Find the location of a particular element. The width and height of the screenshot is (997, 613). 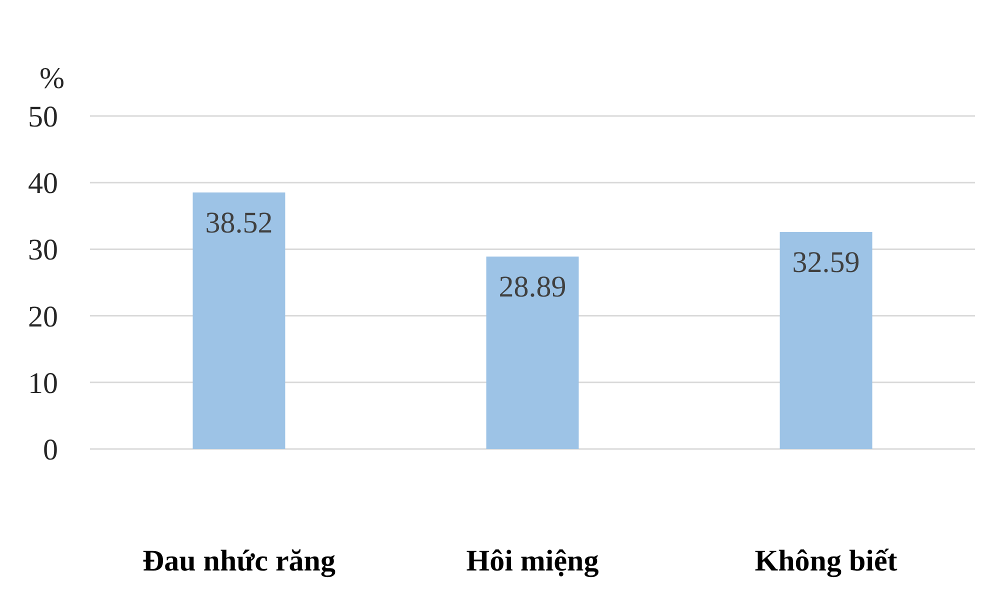

y-axis-title: % is located at coordinates (52, 78).